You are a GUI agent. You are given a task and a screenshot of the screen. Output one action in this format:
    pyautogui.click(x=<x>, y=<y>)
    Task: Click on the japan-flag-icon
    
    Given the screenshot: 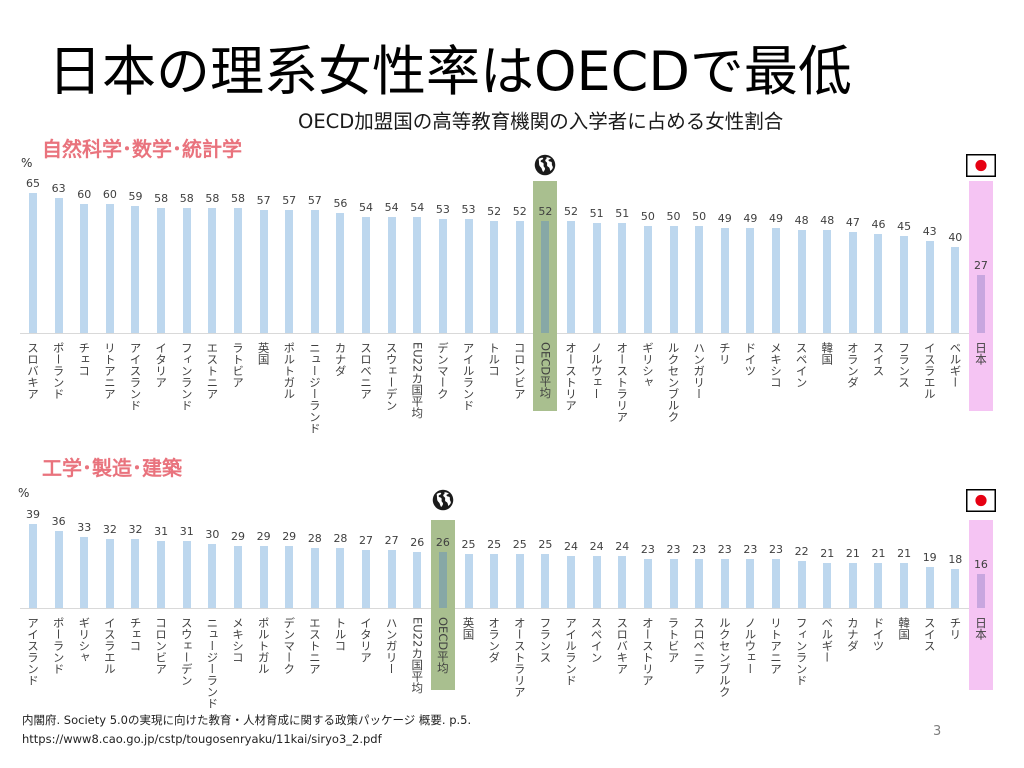 What is the action you would take?
    pyautogui.click(x=980, y=500)
    